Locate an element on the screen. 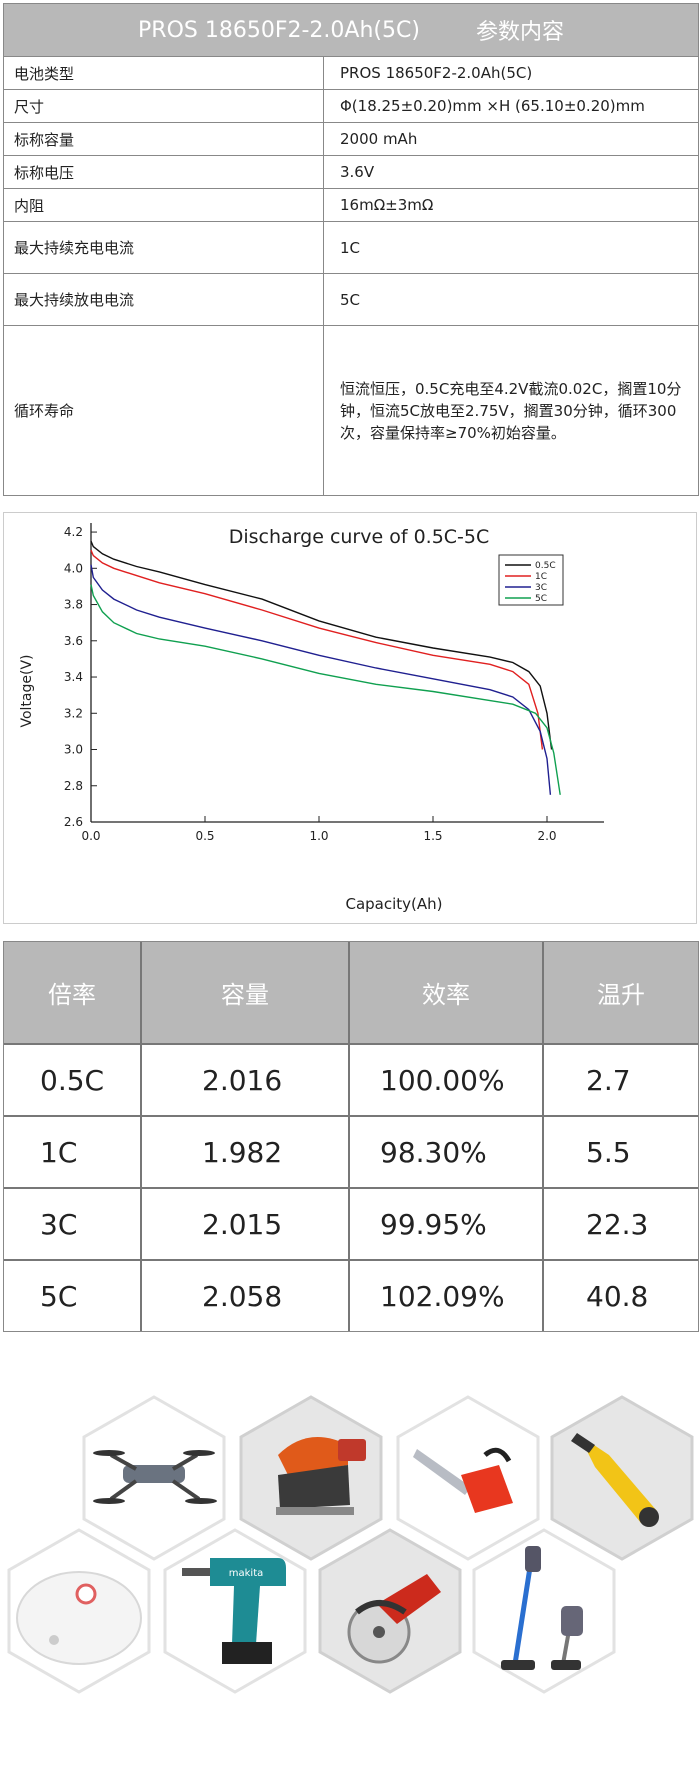 The image size is (699, 1769). cell-capacity: 2.016 is located at coordinates (246, 1080).